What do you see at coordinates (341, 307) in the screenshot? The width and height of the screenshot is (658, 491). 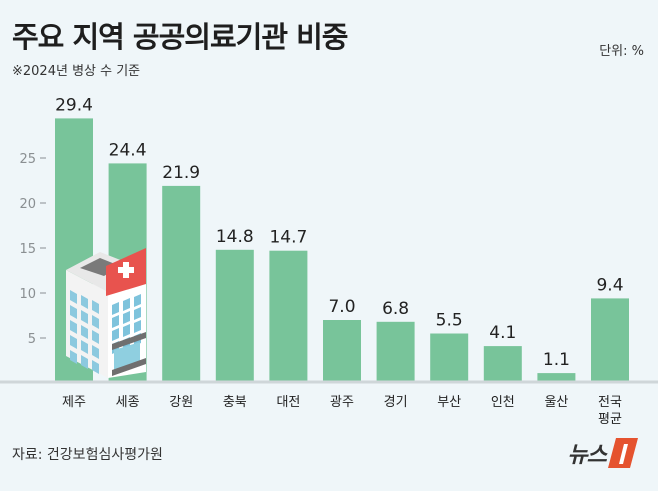 I see `value-label: 7.0` at bounding box center [341, 307].